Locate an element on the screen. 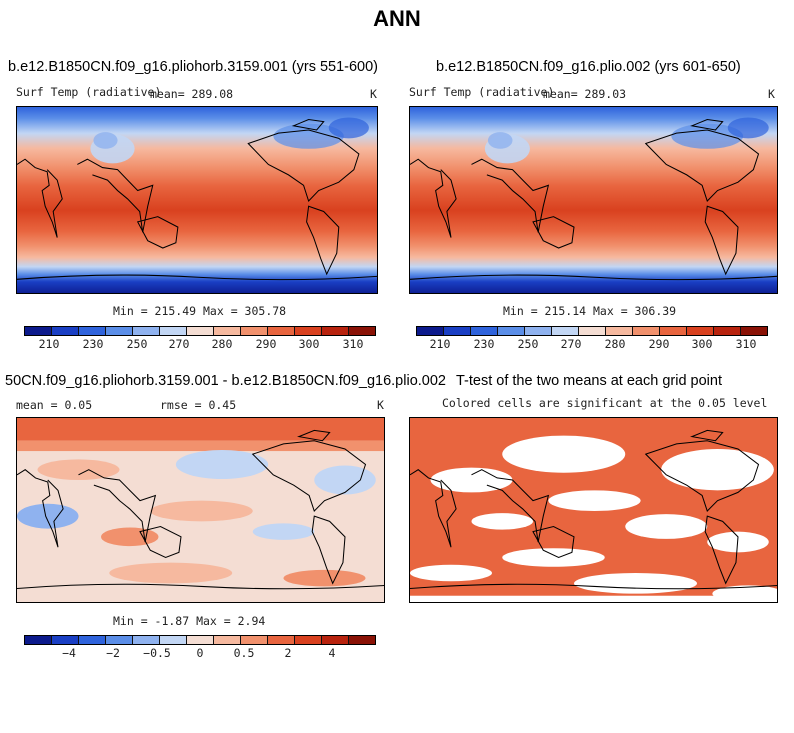 The image size is (794, 733). panel1-map-svg is located at coordinates (197, 200).